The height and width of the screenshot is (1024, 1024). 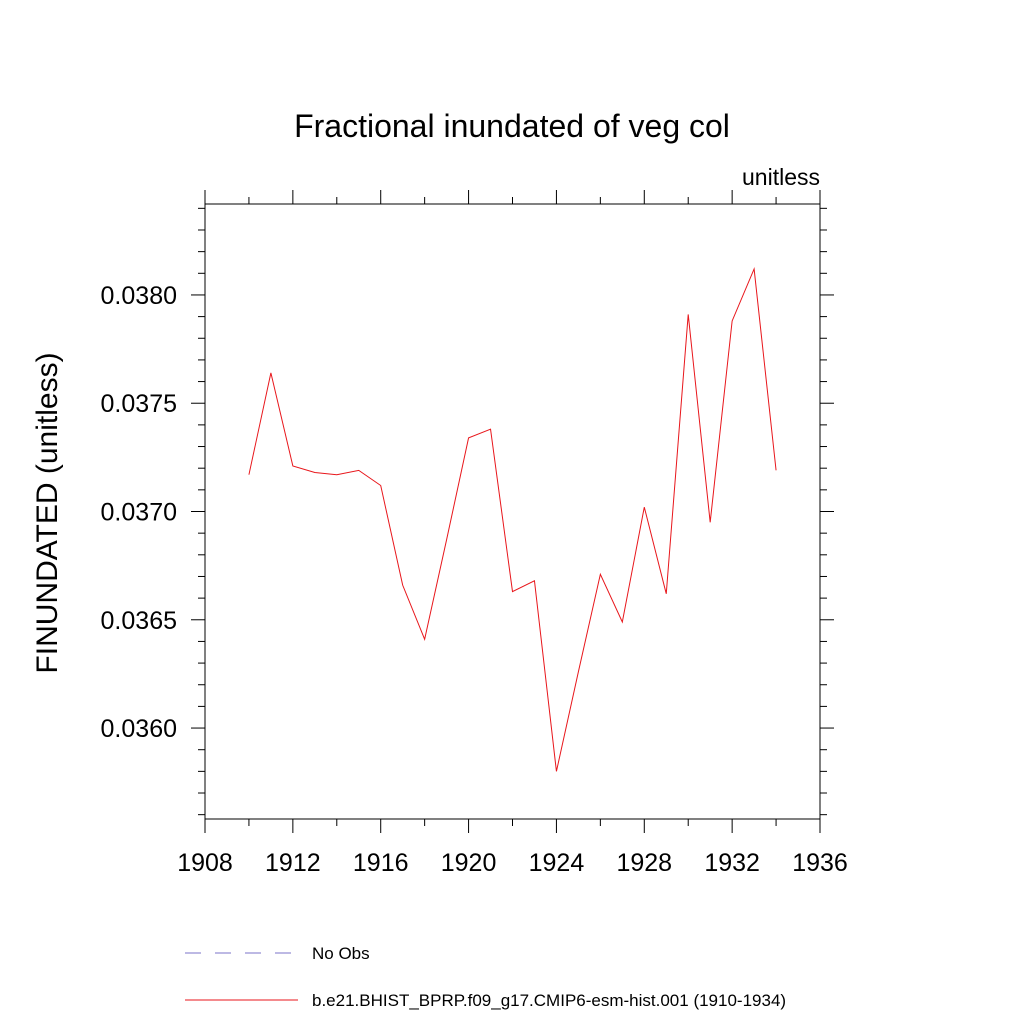 What do you see at coordinates (341, 953) in the screenshot?
I see `legend-label: No Obs` at bounding box center [341, 953].